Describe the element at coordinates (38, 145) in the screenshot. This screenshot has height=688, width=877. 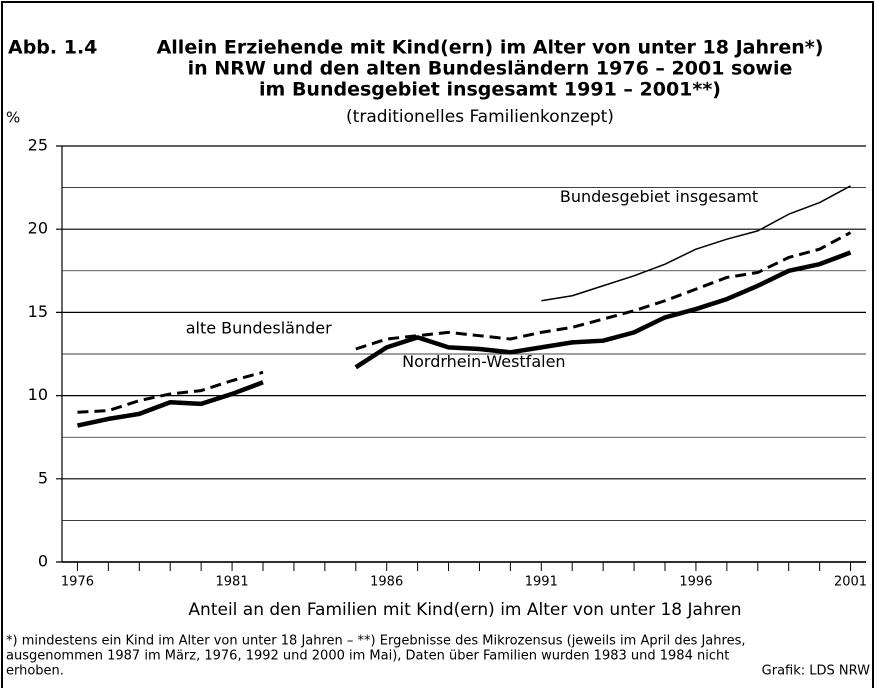
I see `y-tick-label: 25` at that location.